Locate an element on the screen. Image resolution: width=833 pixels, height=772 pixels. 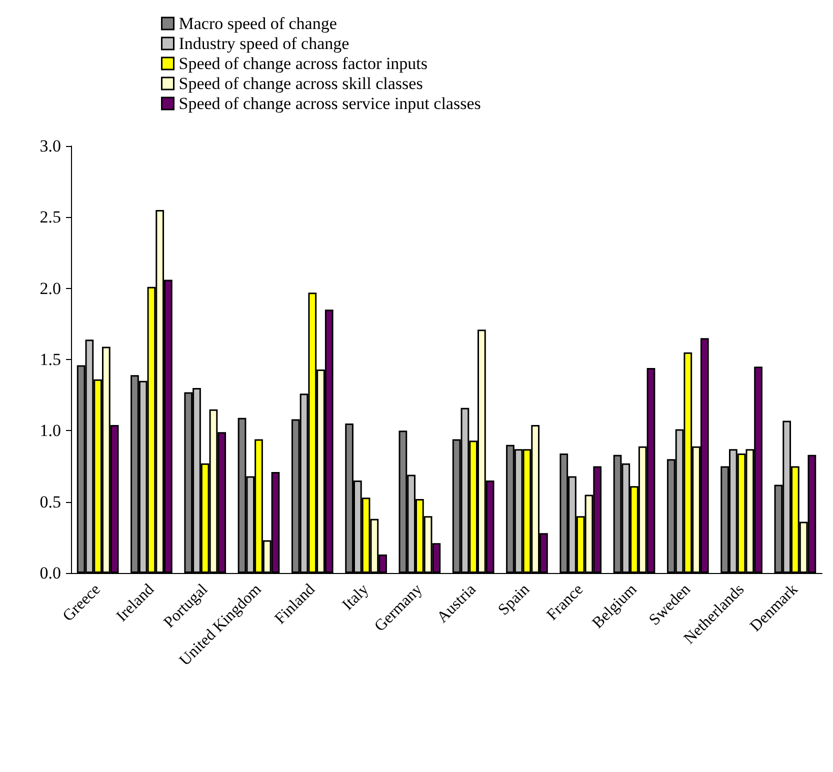
y-tick-label: 1.5 is located at coordinates (50, 359).